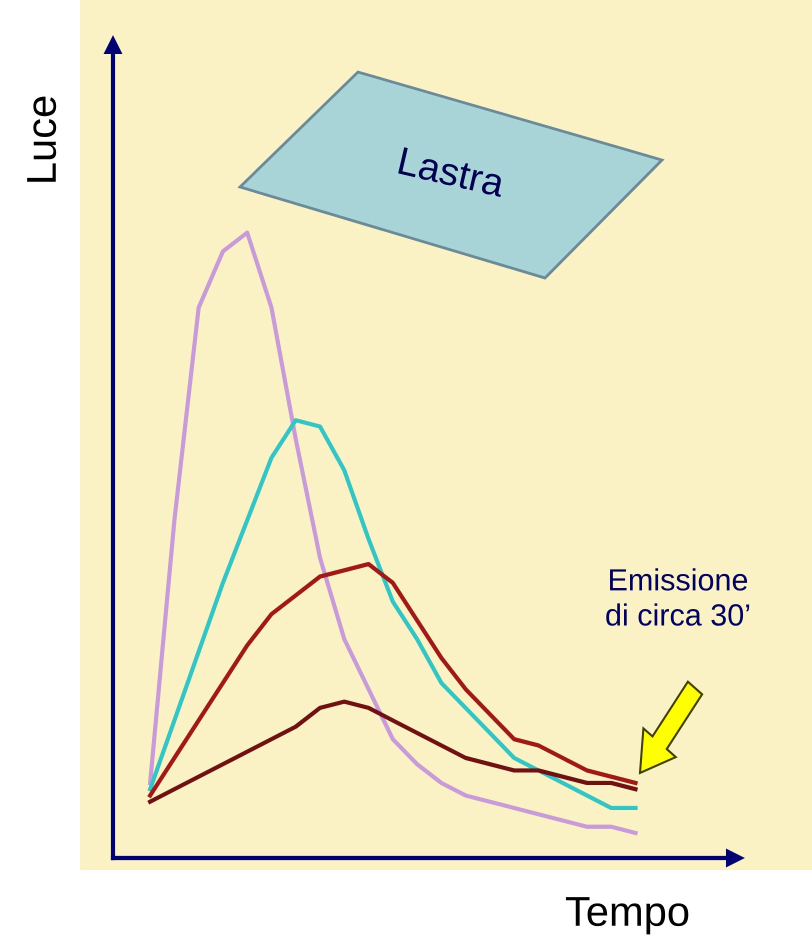  What do you see at coordinates (627, 915) in the screenshot?
I see `x-axis-title: Tempo` at bounding box center [627, 915].